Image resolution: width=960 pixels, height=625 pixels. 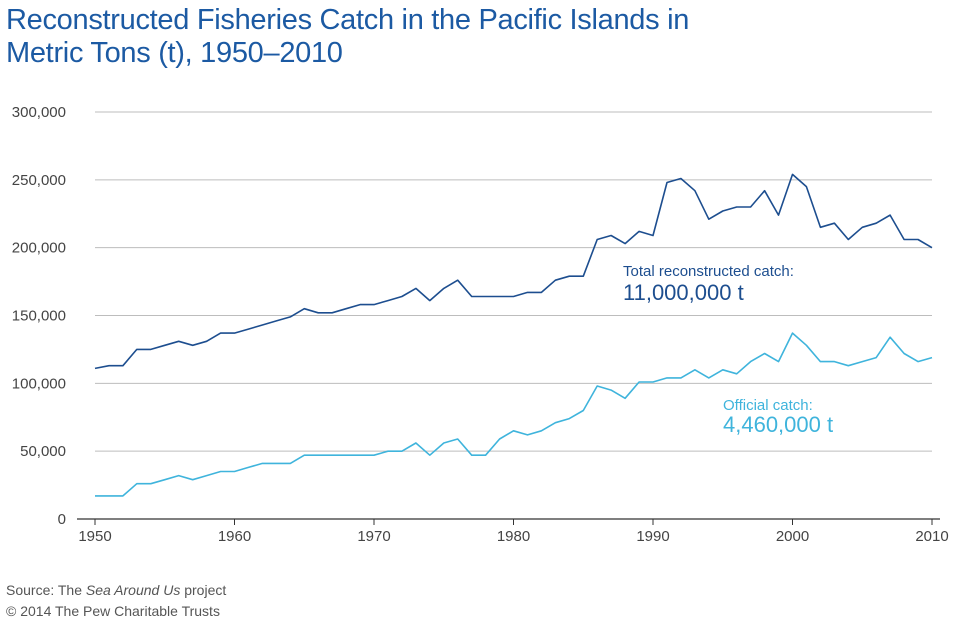 I want to click on copyright-note: © 2014 The Pew Charitable Trusts, so click(x=113, y=611).